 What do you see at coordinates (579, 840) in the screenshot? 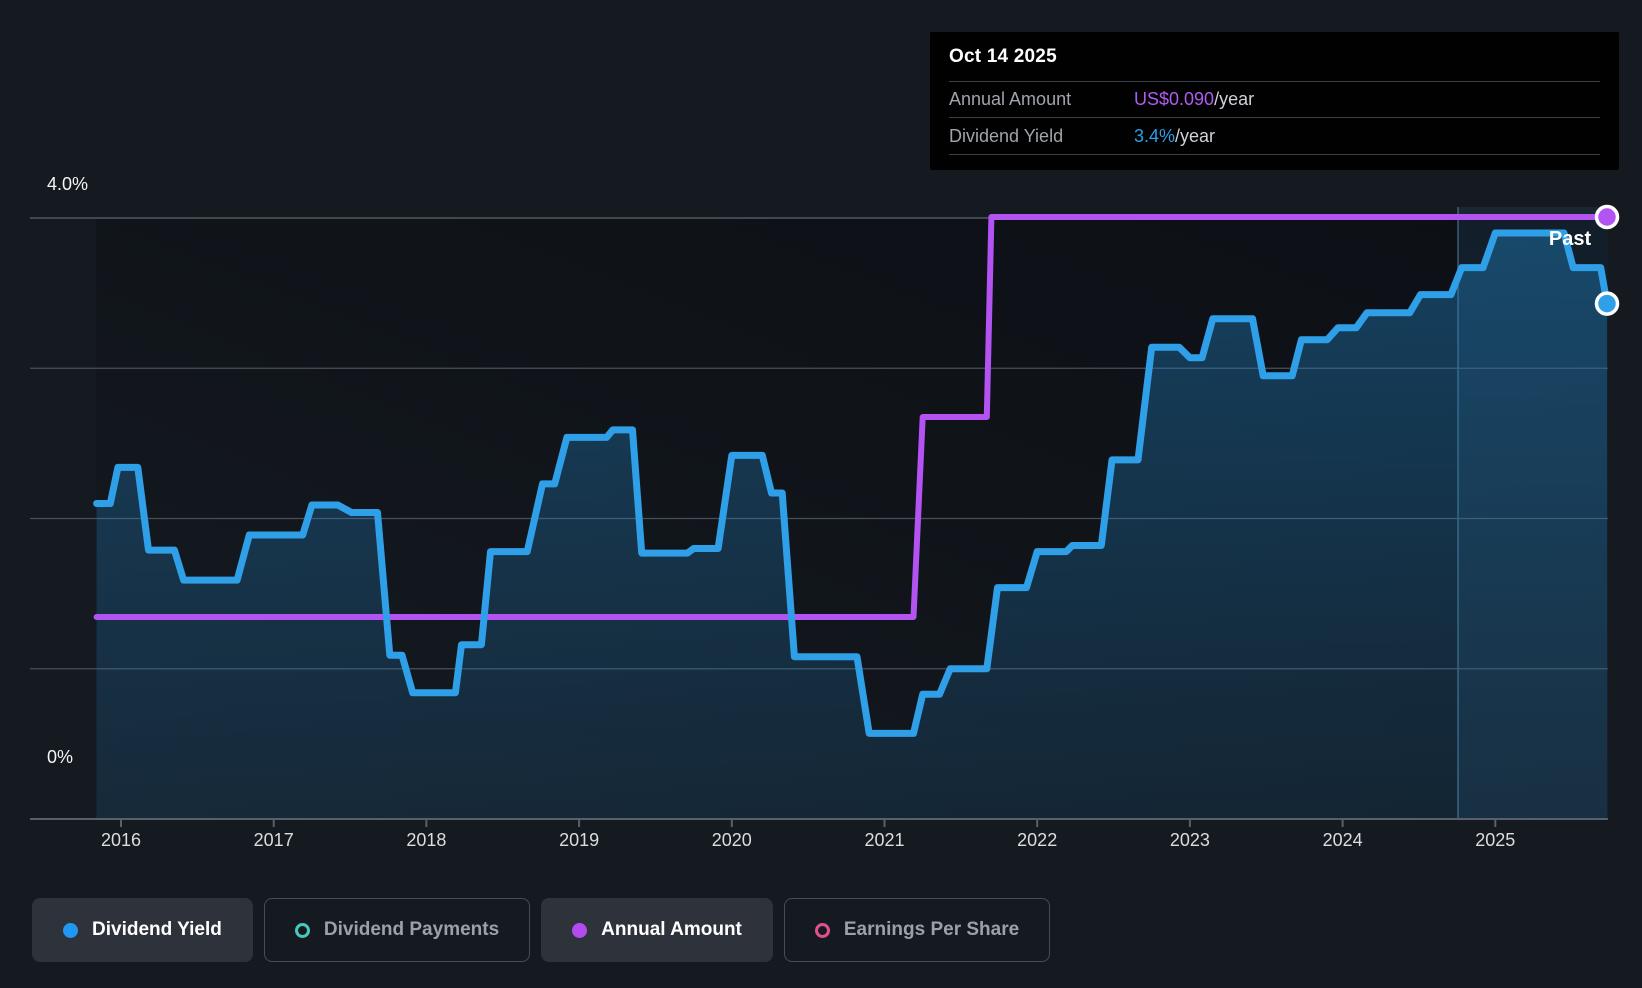
I see `x-axis-label: 2019` at bounding box center [579, 840].